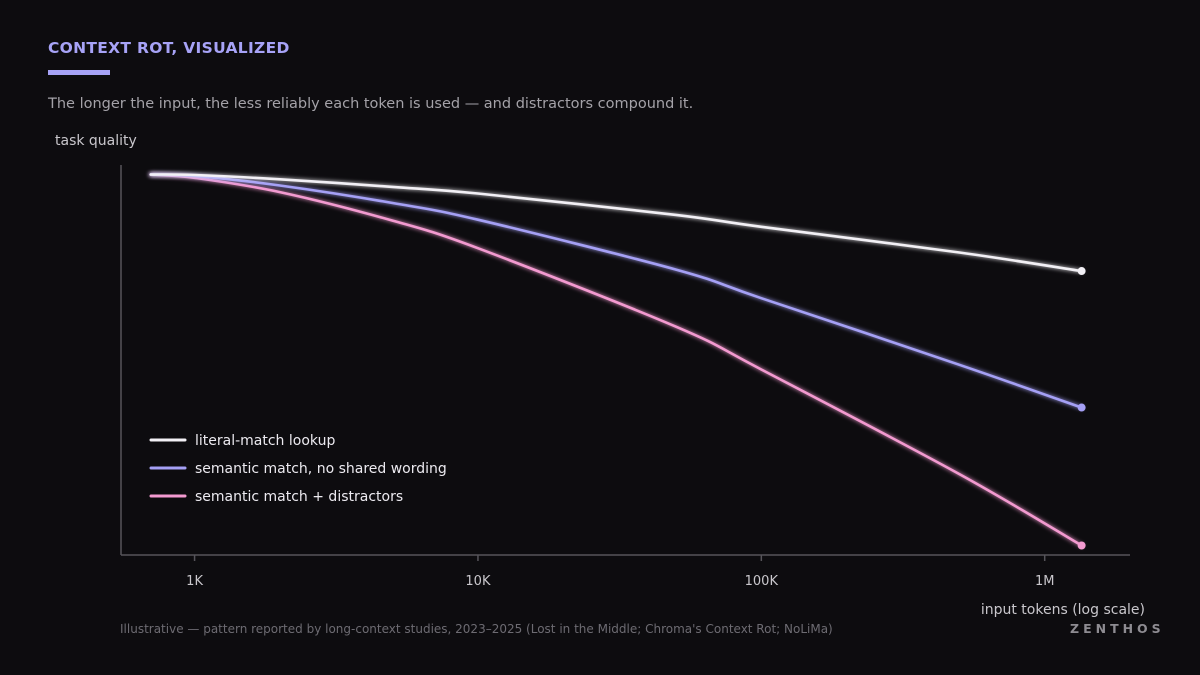 The width and height of the screenshot is (1200, 675). Describe the element at coordinates (762, 581) in the screenshot. I see `x-tick-label: 100K` at that location.